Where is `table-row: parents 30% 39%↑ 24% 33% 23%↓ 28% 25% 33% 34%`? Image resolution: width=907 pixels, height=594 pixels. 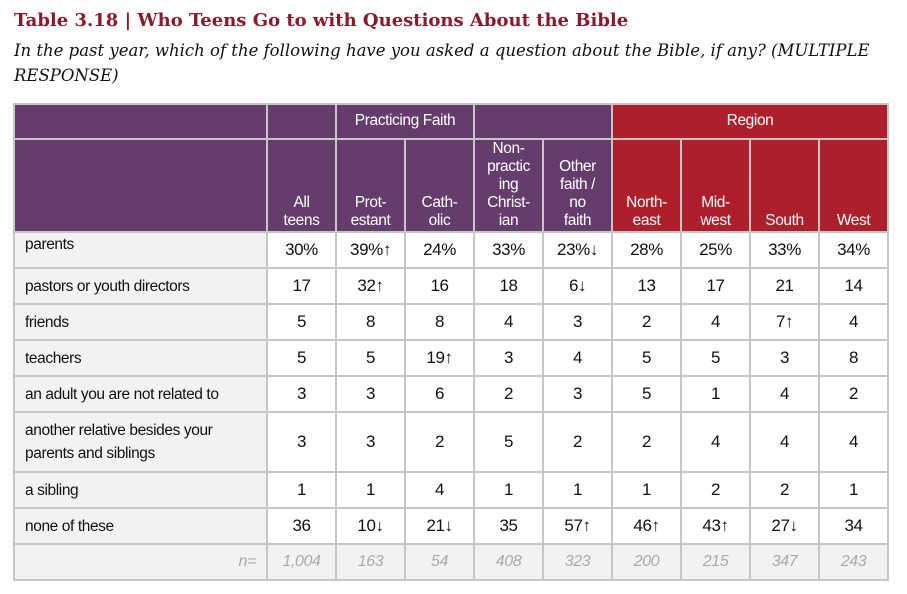 table-row: parents 30% 39%↑ 24% 33% 23%↓ 28% 25% 33% 34% is located at coordinates (451, 250).